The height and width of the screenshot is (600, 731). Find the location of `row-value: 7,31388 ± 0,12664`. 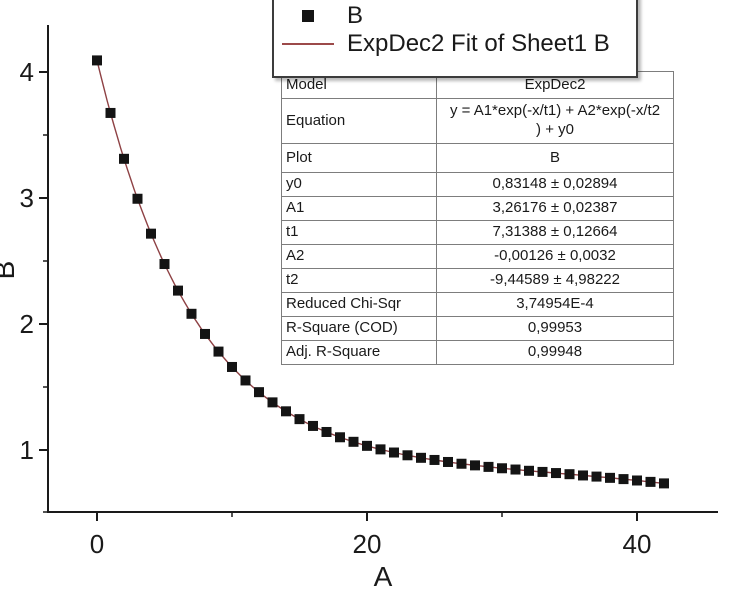

row-value: 7,31388 ± 0,12664 is located at coordinates (555, 232).